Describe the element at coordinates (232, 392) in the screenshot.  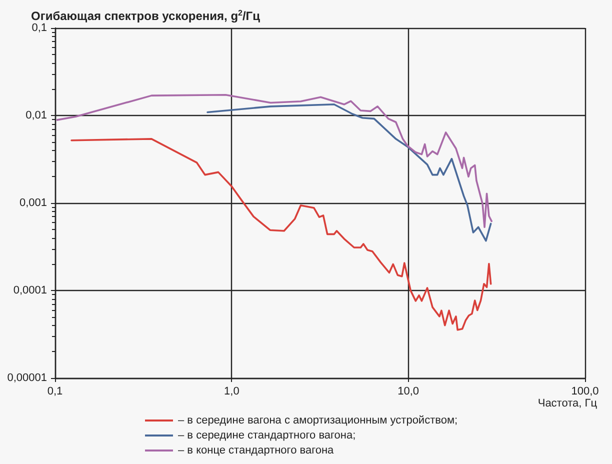
I see `x-tick-label: 1,0` at that location.